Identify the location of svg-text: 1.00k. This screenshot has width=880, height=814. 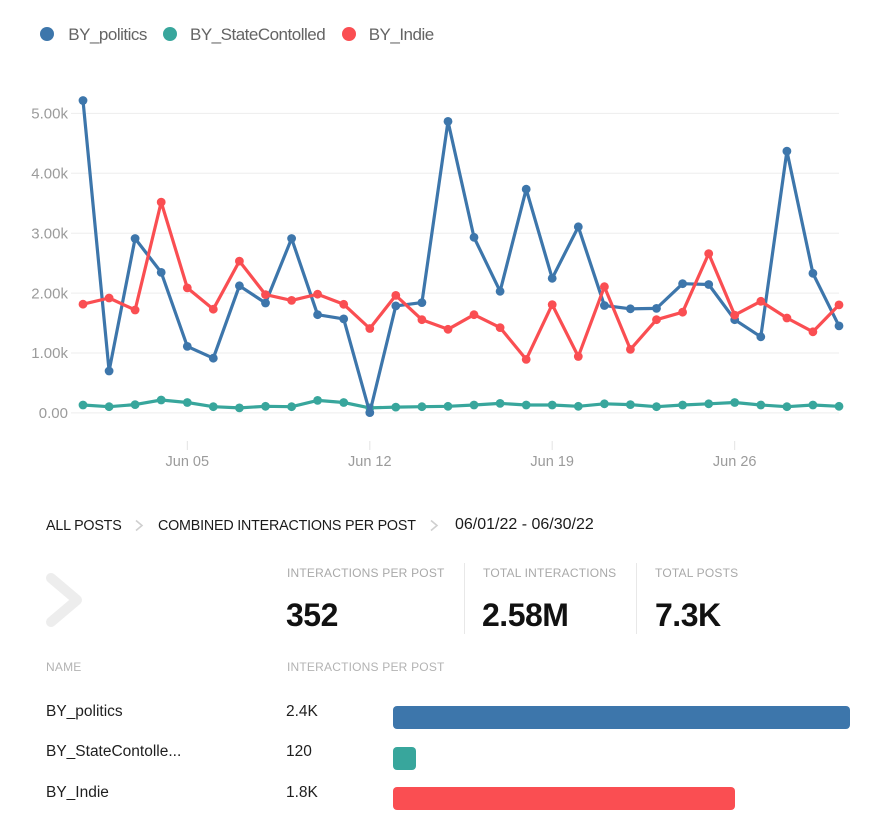
(49, 353).